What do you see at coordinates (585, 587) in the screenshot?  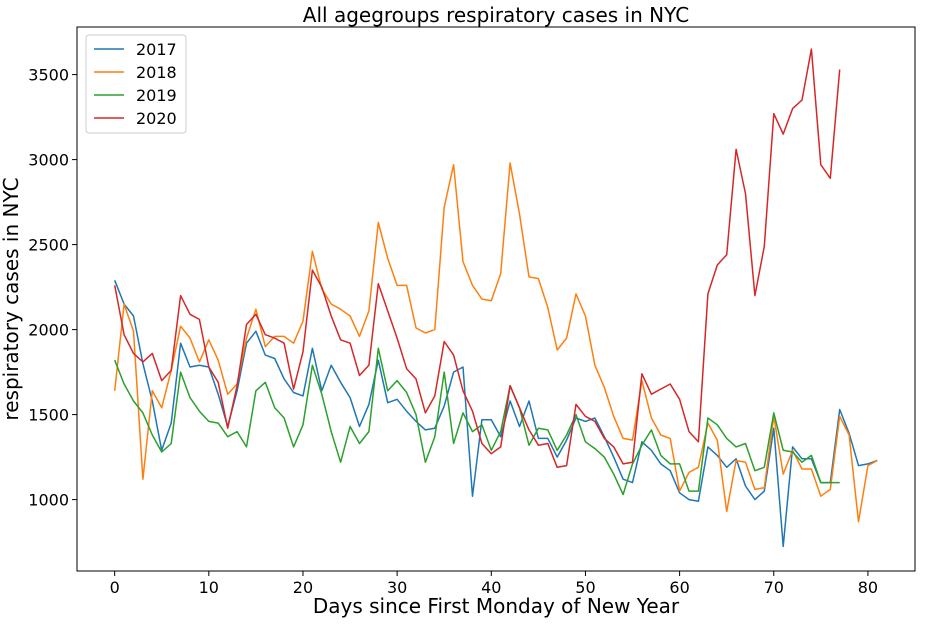 I see `x-tick-label: 50` at bounding box center [585, 587].